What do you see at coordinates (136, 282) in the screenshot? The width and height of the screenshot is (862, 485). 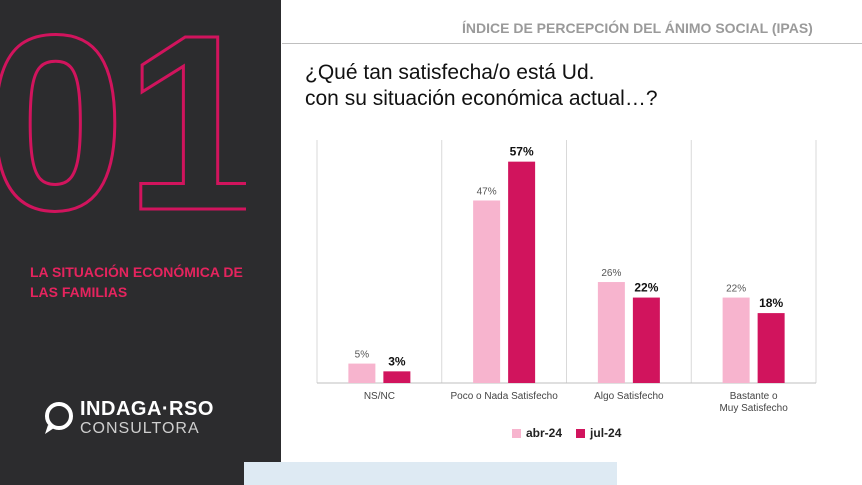 I see `section-title: LA SITUACIÓN ECONÓMICA DE LAS FAMILIAS` at bounding box center [136, 282].